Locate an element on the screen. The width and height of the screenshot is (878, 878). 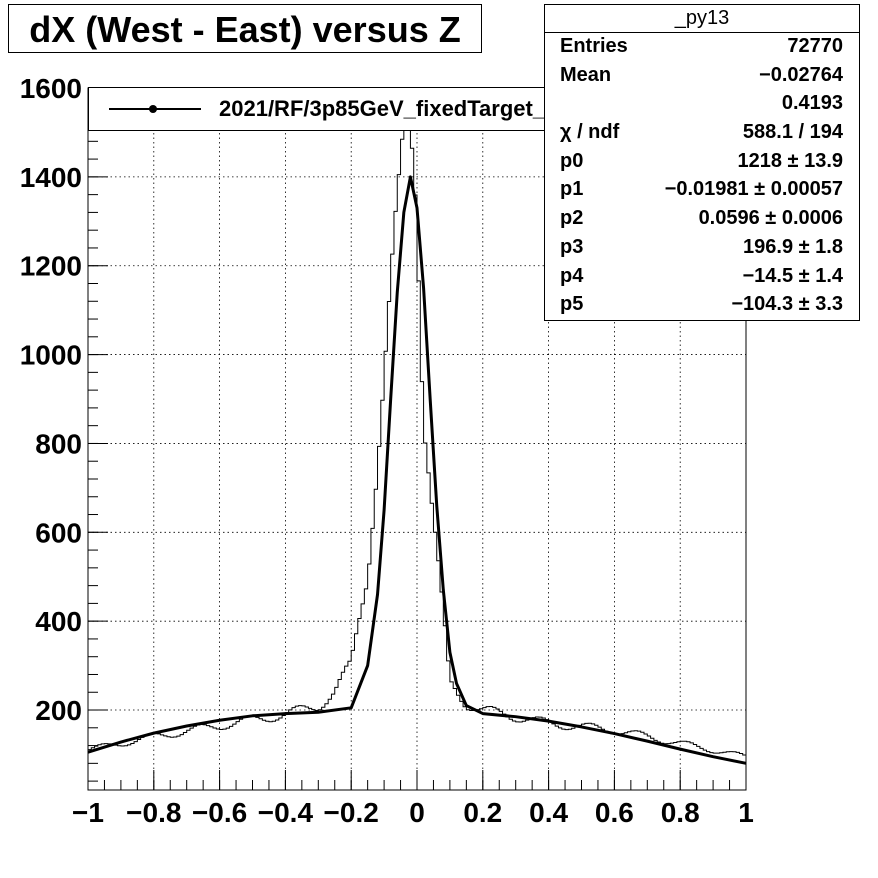
stats-row: p0 1218 ± 13.9 is located at coordinates (702, 162).